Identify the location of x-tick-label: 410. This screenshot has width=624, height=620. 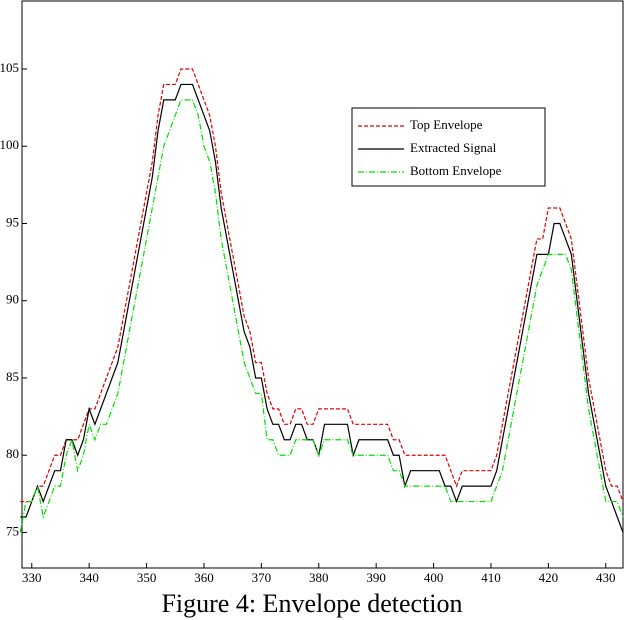
(491, 577).